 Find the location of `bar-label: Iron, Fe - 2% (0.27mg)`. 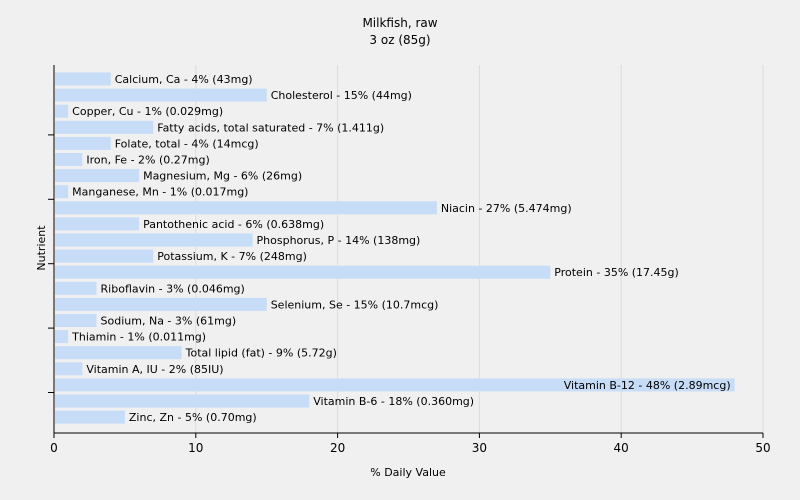

bar-label: Iron, Fe - 2% (0.27mg) is located at coordinates (147, 160).